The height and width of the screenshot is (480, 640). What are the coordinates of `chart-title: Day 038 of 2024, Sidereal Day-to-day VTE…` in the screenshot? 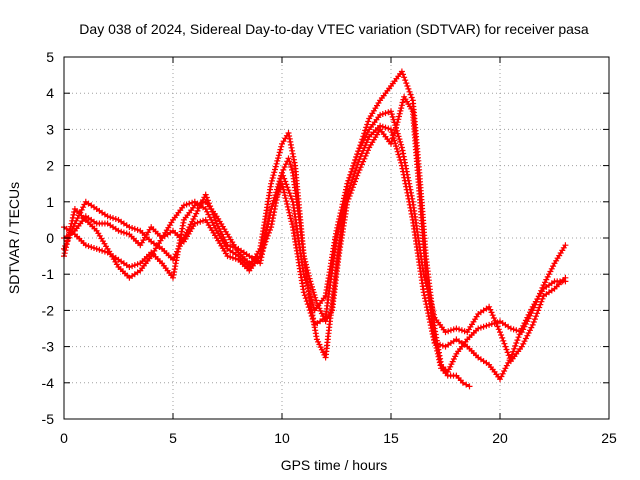 It's located at (334, 29).